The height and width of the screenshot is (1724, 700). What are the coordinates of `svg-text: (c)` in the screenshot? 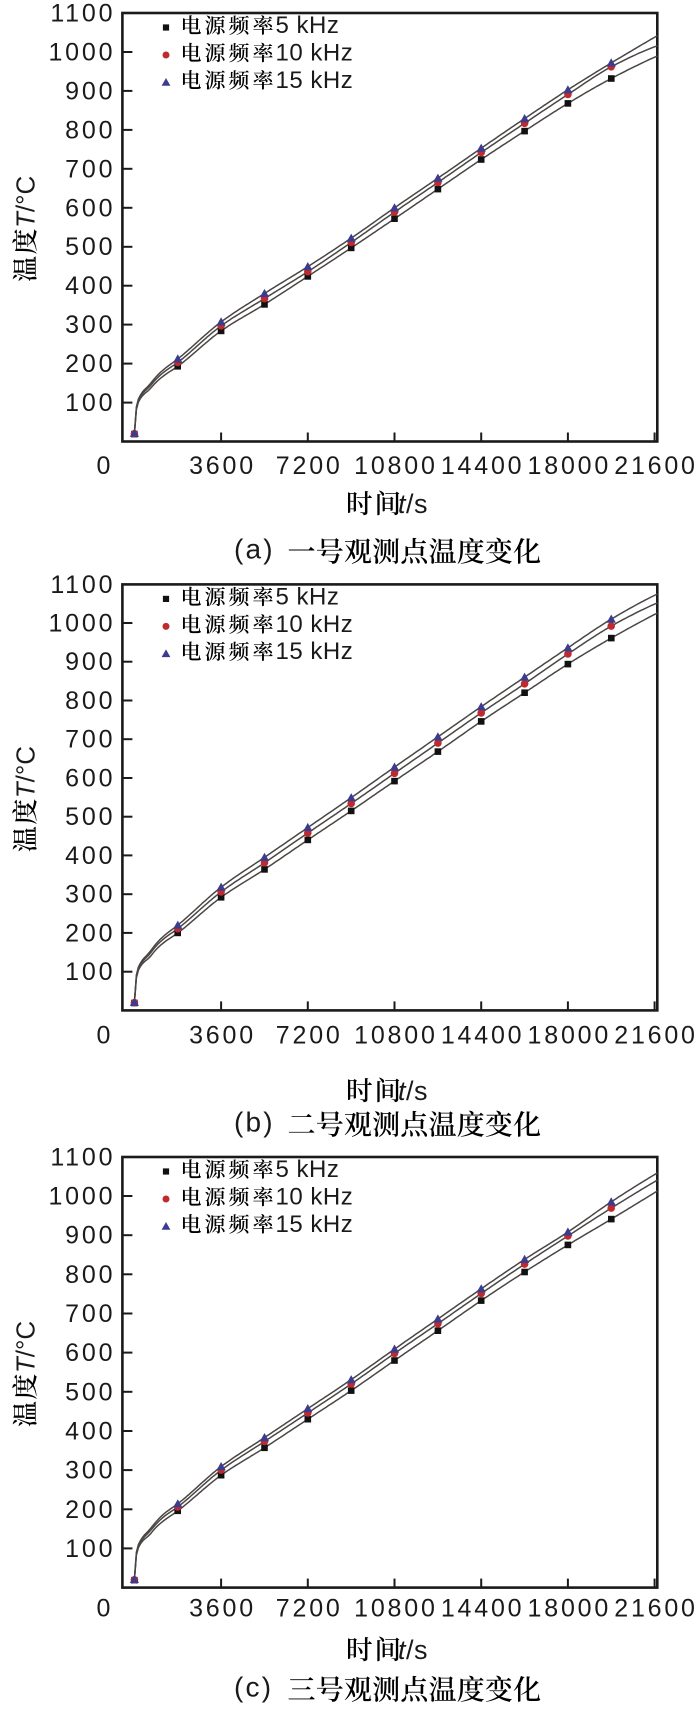 It's located at (253, 1687).